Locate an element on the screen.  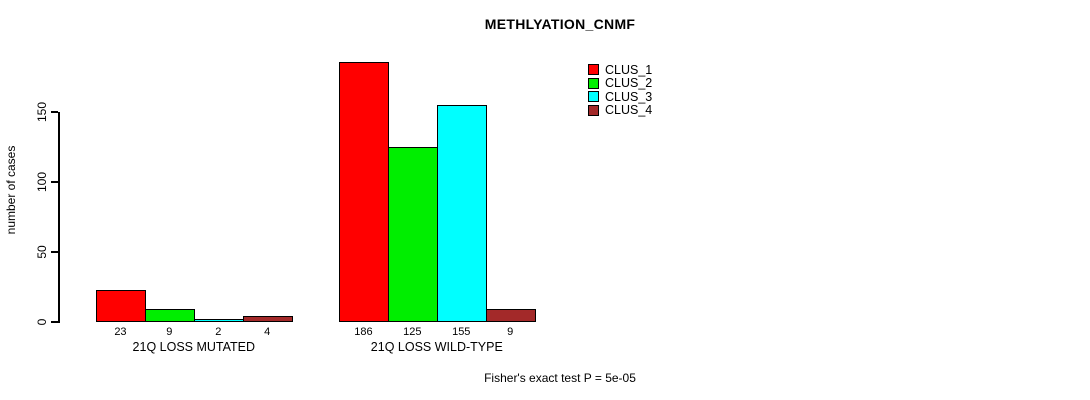
legend-item: CLUS_3 is located at coordinates (620, 97).